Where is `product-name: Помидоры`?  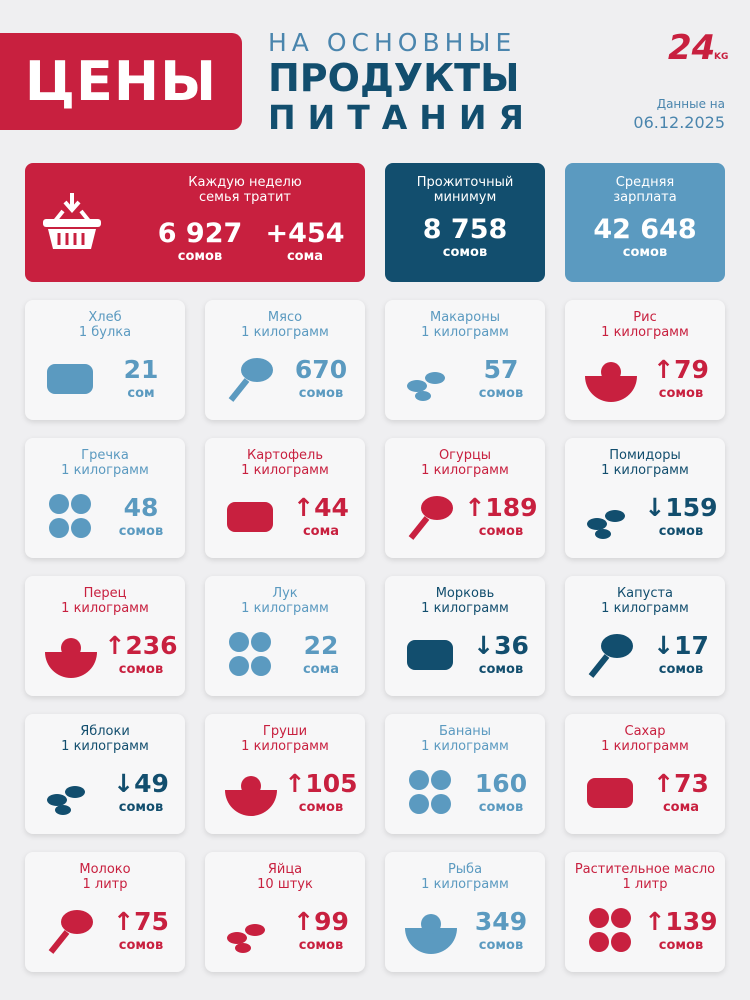 product-name: Помидоры is located at coordinates (645, 455).